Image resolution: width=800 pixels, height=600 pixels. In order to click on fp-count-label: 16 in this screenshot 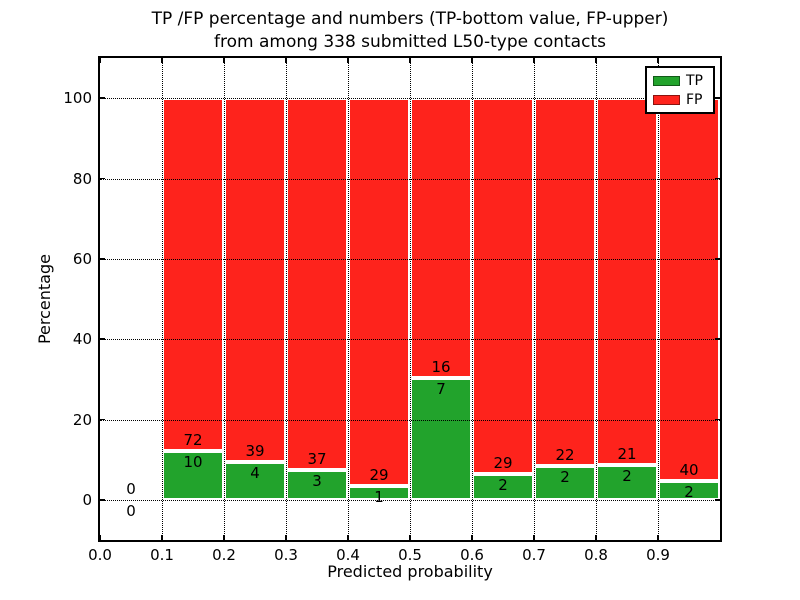, I will do `click(441, 366)`.